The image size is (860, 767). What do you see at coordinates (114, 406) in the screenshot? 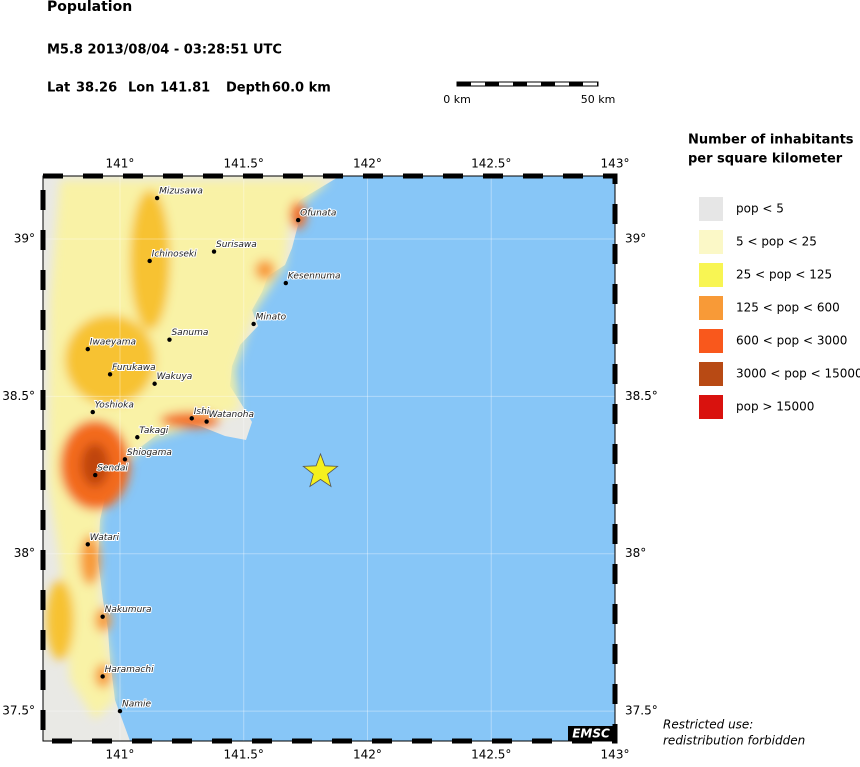
I see `city-label: Yoshioka` at bounding box center [114, 406].